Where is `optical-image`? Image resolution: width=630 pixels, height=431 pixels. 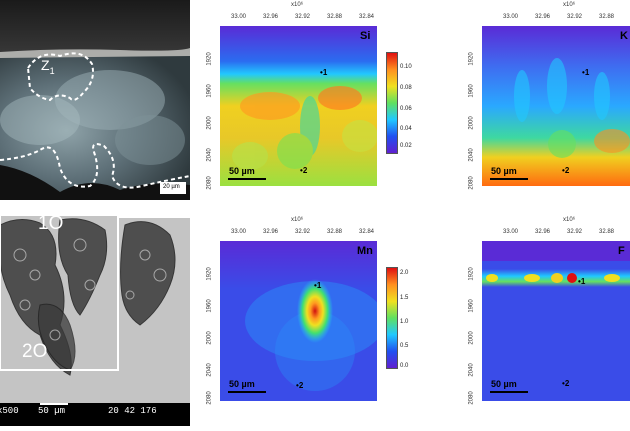
optical-image is located at coordinates (95, 100).